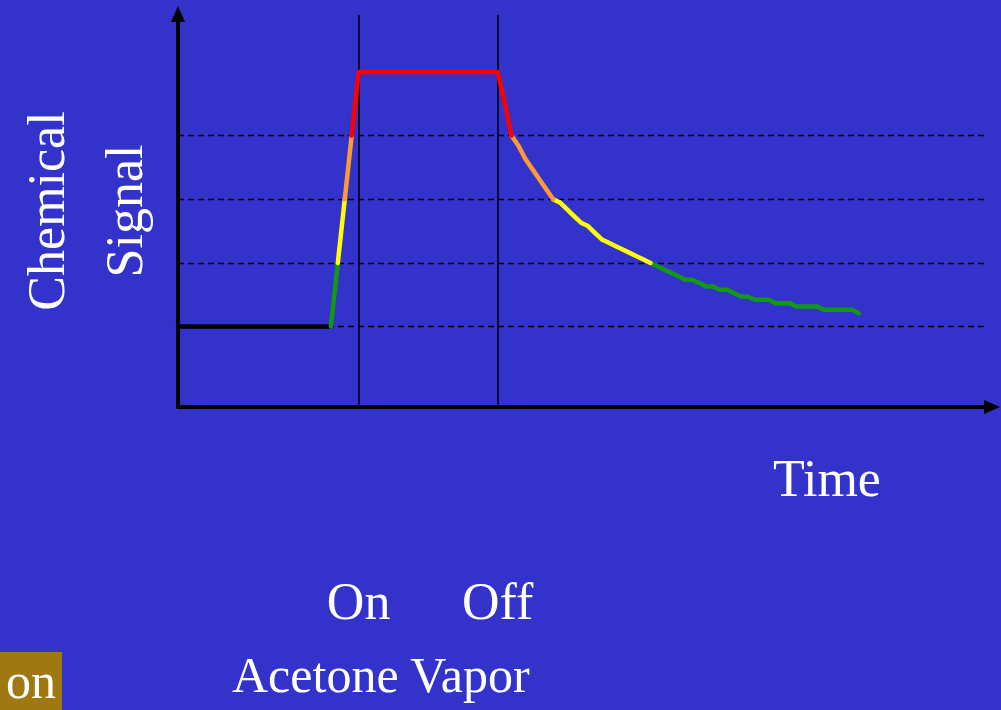 Image resolution: width=1001 pixels, height=710 pixels. Describe the element at coordinates (381, 675) in the screenshot. I see `text: Acetone Vapor` at that location.